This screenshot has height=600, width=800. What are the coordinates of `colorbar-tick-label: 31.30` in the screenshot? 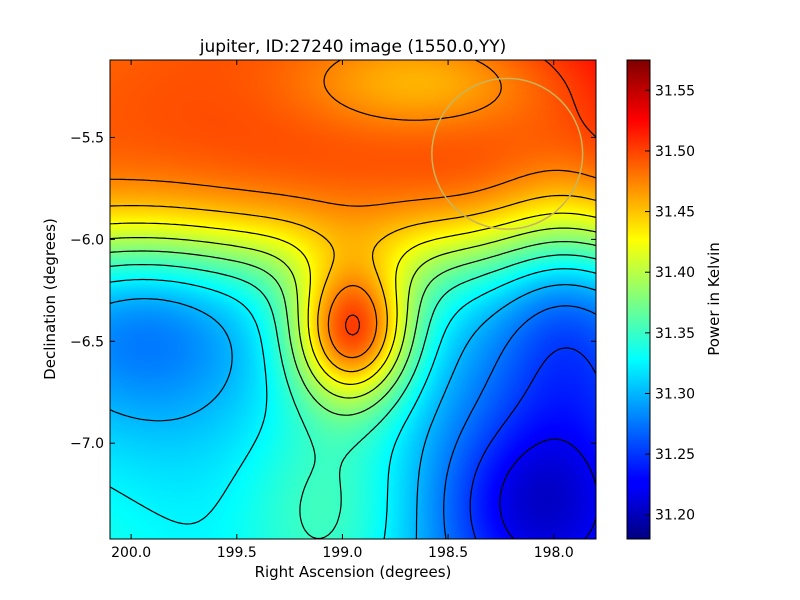 It's located at (675, 394).